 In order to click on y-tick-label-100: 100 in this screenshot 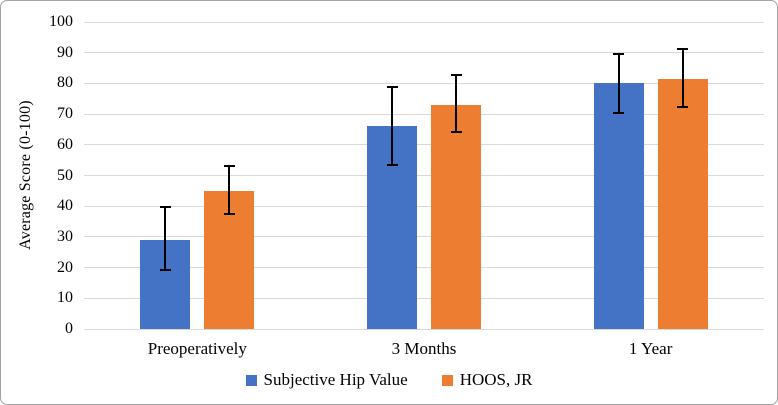, I will do `click(61, 21)`.